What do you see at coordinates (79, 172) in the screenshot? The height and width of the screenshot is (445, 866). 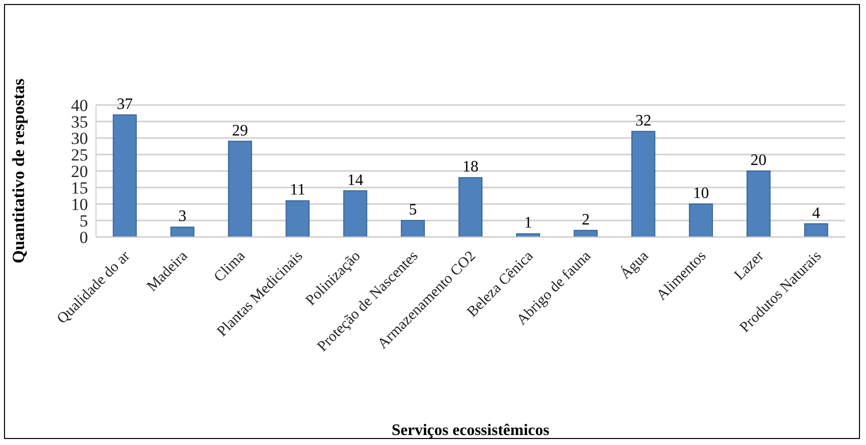 I see `y-tick-label: 20` at bounding box center [79, 172].